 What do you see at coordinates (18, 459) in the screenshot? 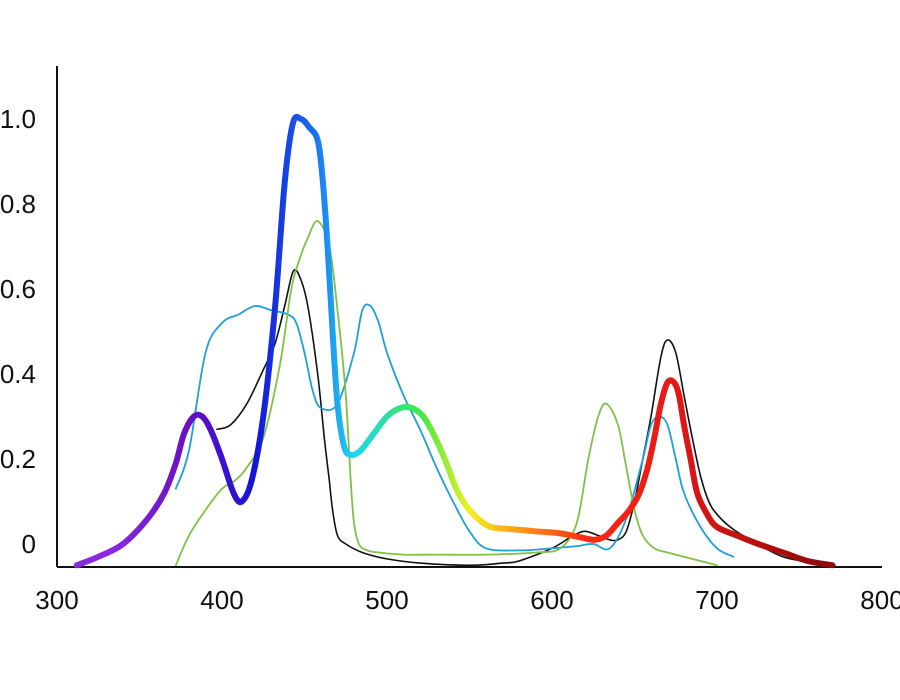
I see `y-tick-label: 0.2` at bounding box center [18, 459].